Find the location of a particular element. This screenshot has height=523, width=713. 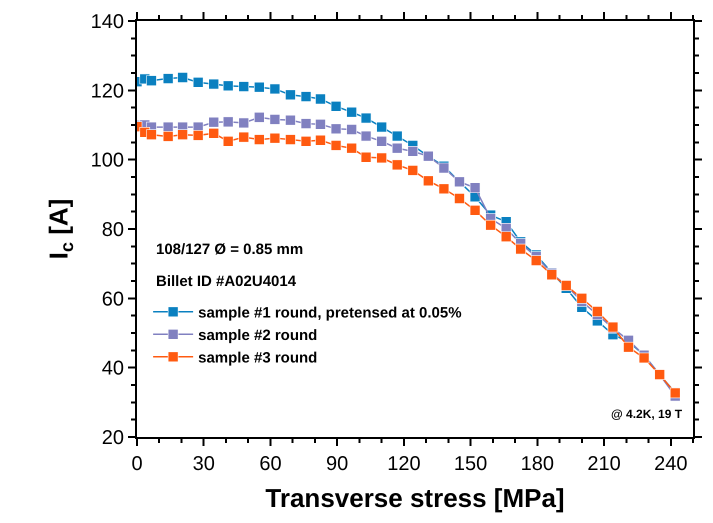

y-tick-label: 120 is located at coordinates (107, 91).